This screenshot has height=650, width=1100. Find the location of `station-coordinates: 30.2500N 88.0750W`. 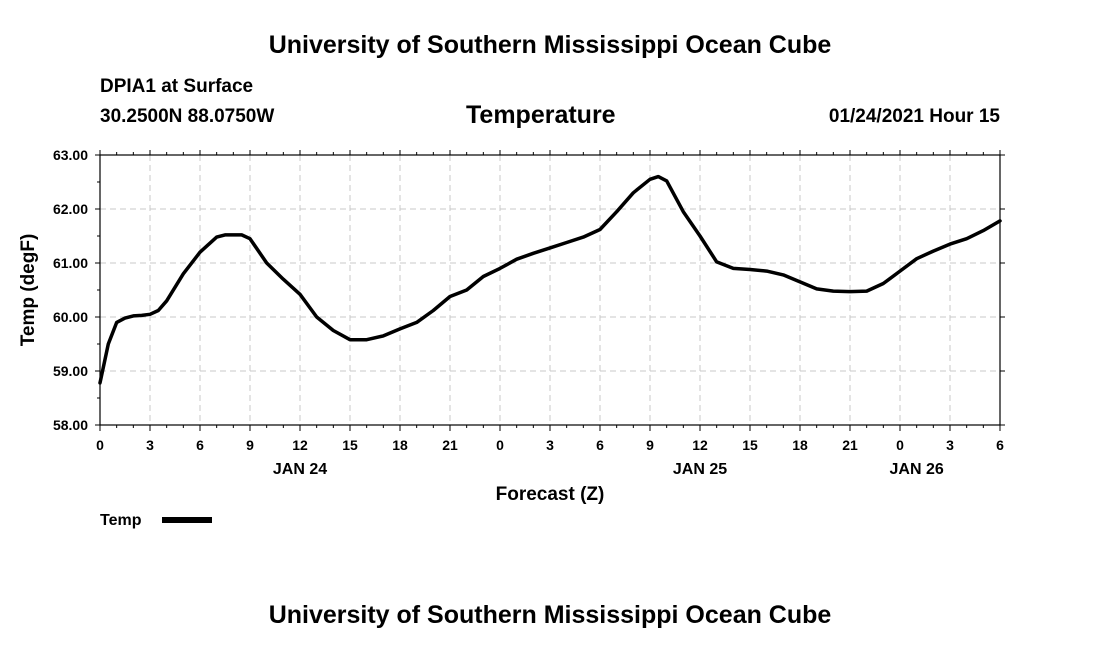

station-coordinates: 30.2500N 88.0750W is located at coordinates (187, 116).